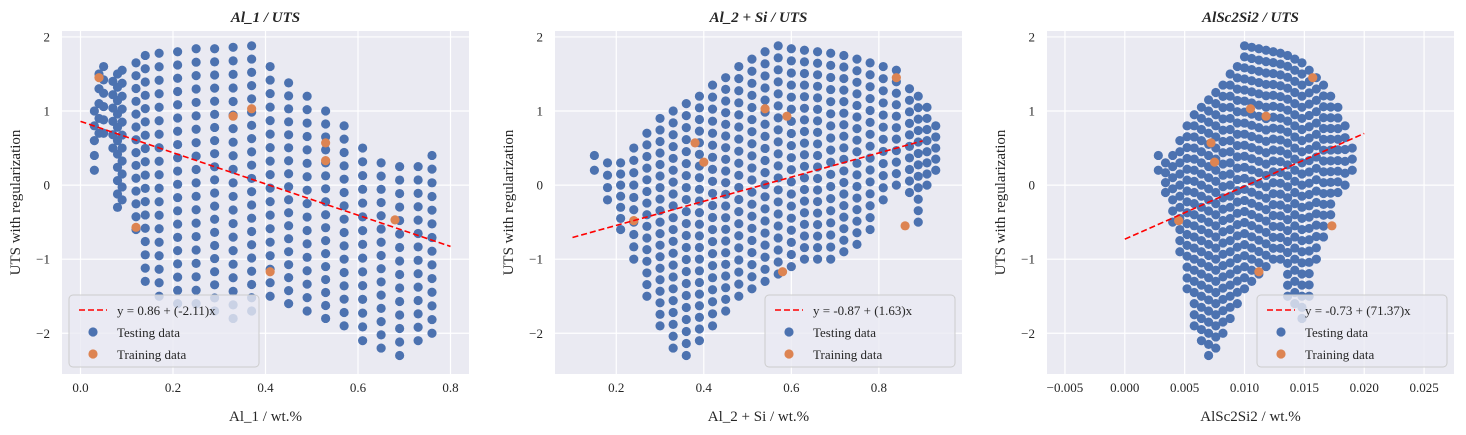  What do you see at coordinates (1364, 387) in the screenshot?
I see `x-tick-label: 0.020` at bounding box center [1364, 387].